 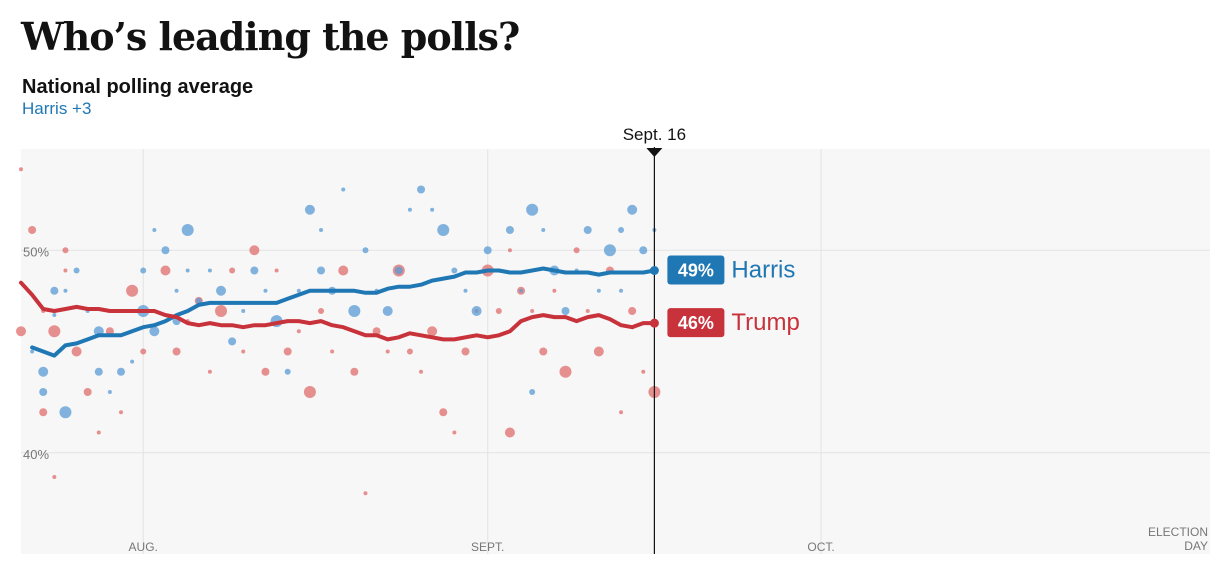 What do you see at coordinates (1178, 539) in the screenshot?
I see `x-tick-label-election-day: ELECTION DAY` at bounding box center [1178, 539].